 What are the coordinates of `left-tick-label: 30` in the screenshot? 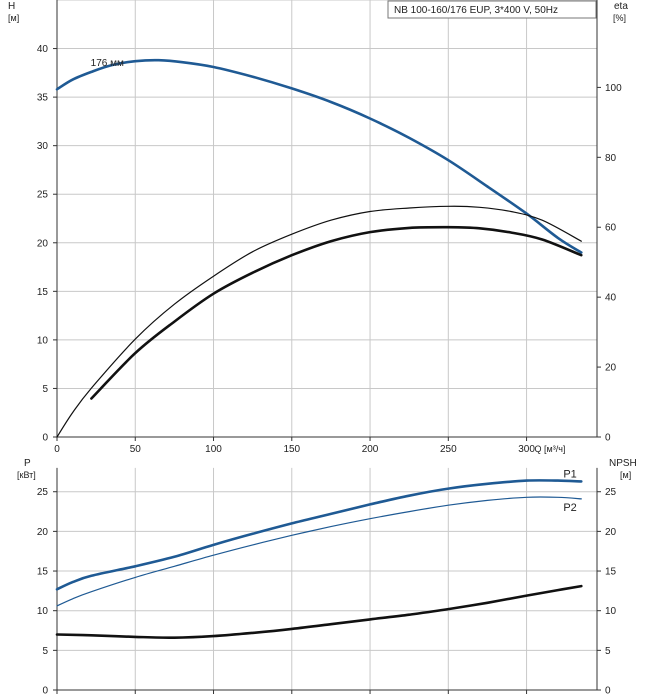 It's located at (43, 146).